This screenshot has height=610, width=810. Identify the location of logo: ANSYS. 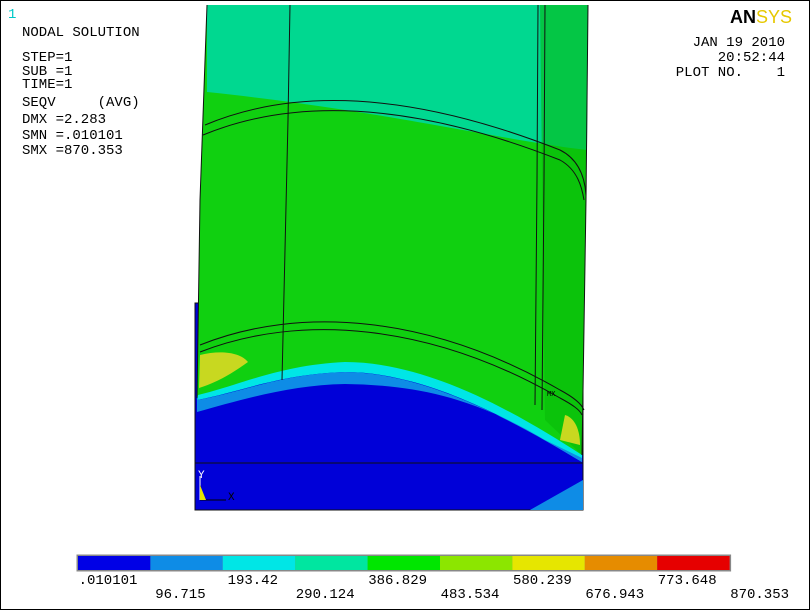
(761, 17).